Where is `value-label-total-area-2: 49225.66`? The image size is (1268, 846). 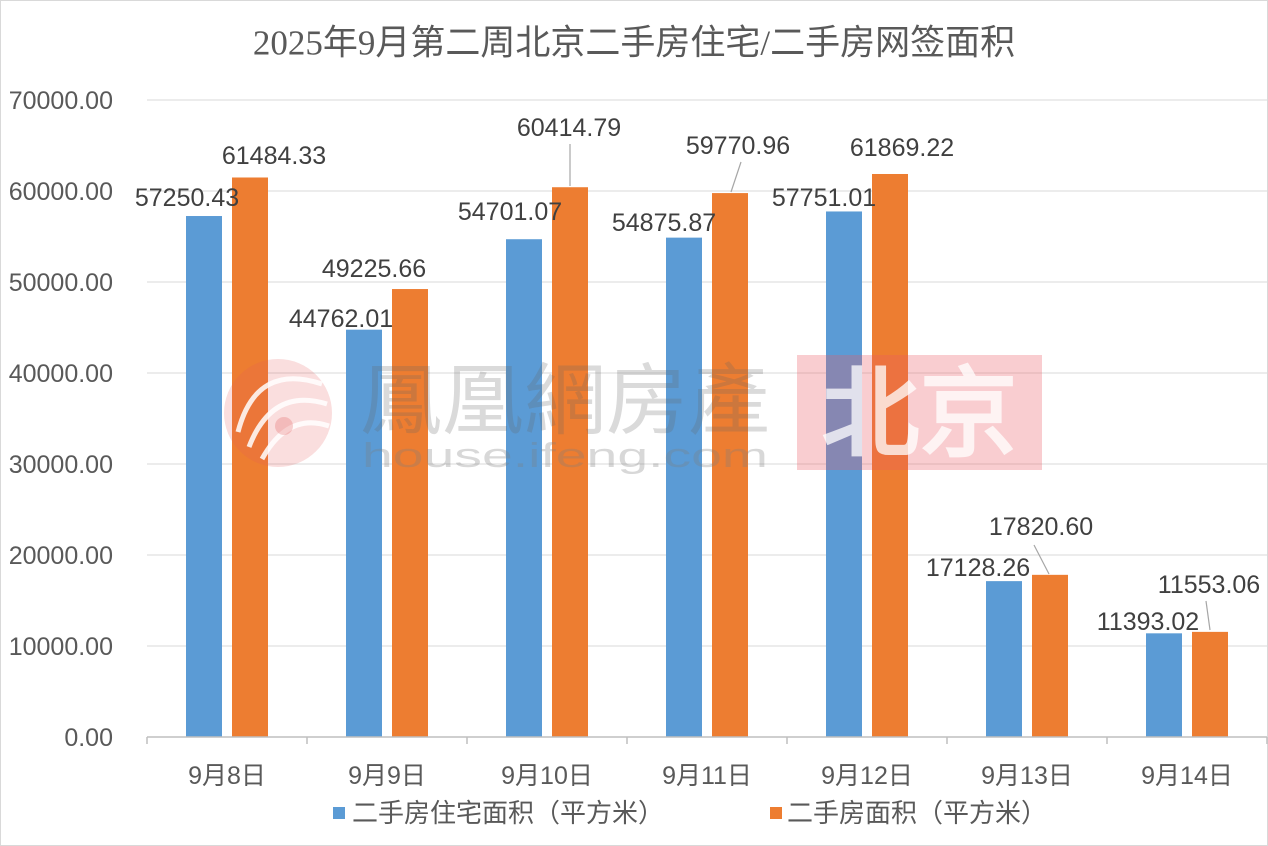
value-label-total-area-2: 49225.66 is located at coordinates (374, 269).